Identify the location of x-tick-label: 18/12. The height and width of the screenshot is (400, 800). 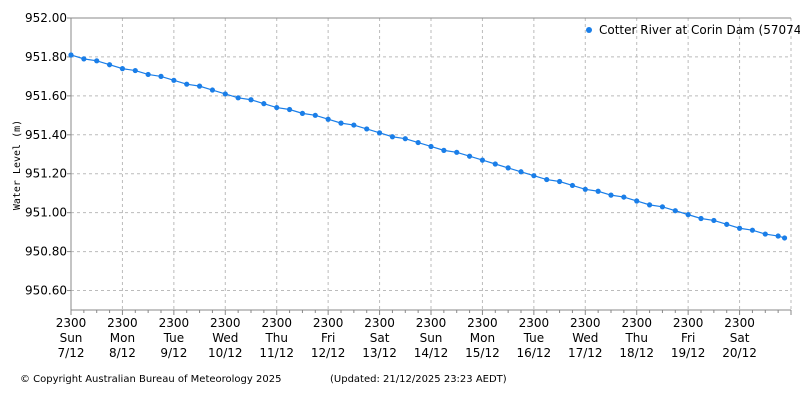
(636, 353).